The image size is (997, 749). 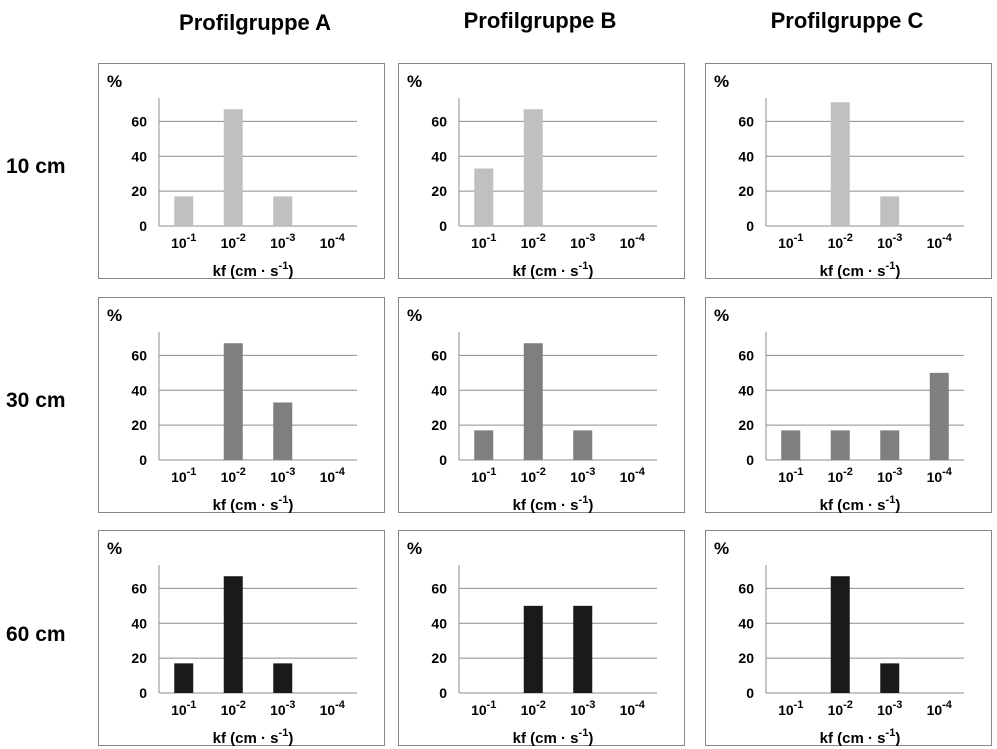 I want to click on chart-c-60cm: % 0 20 40 60 10⁻¹ 10⁻² 10⁻³ 10⁻⁴ kf (cm · s-1), so click(x=839, y=643).